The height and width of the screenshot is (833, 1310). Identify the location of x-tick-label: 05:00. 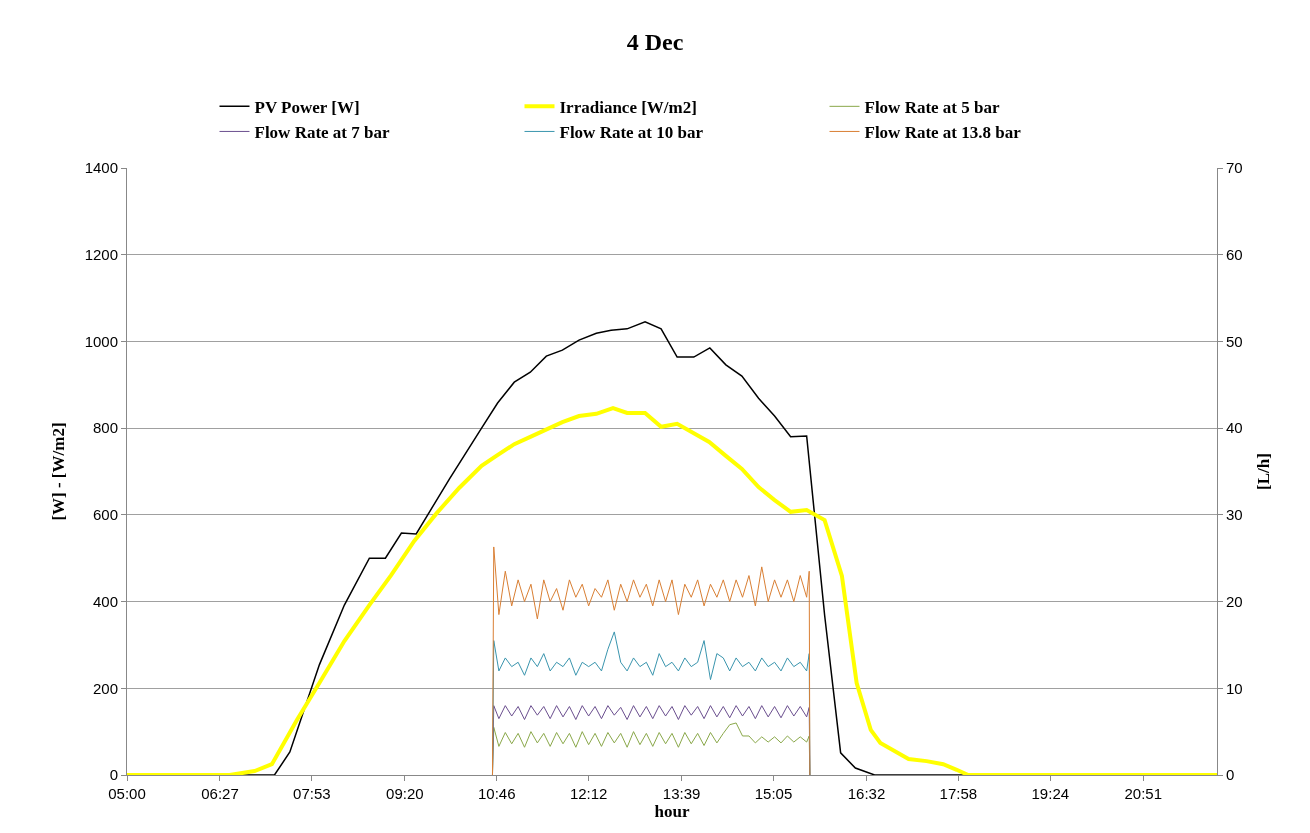
(127, 793).